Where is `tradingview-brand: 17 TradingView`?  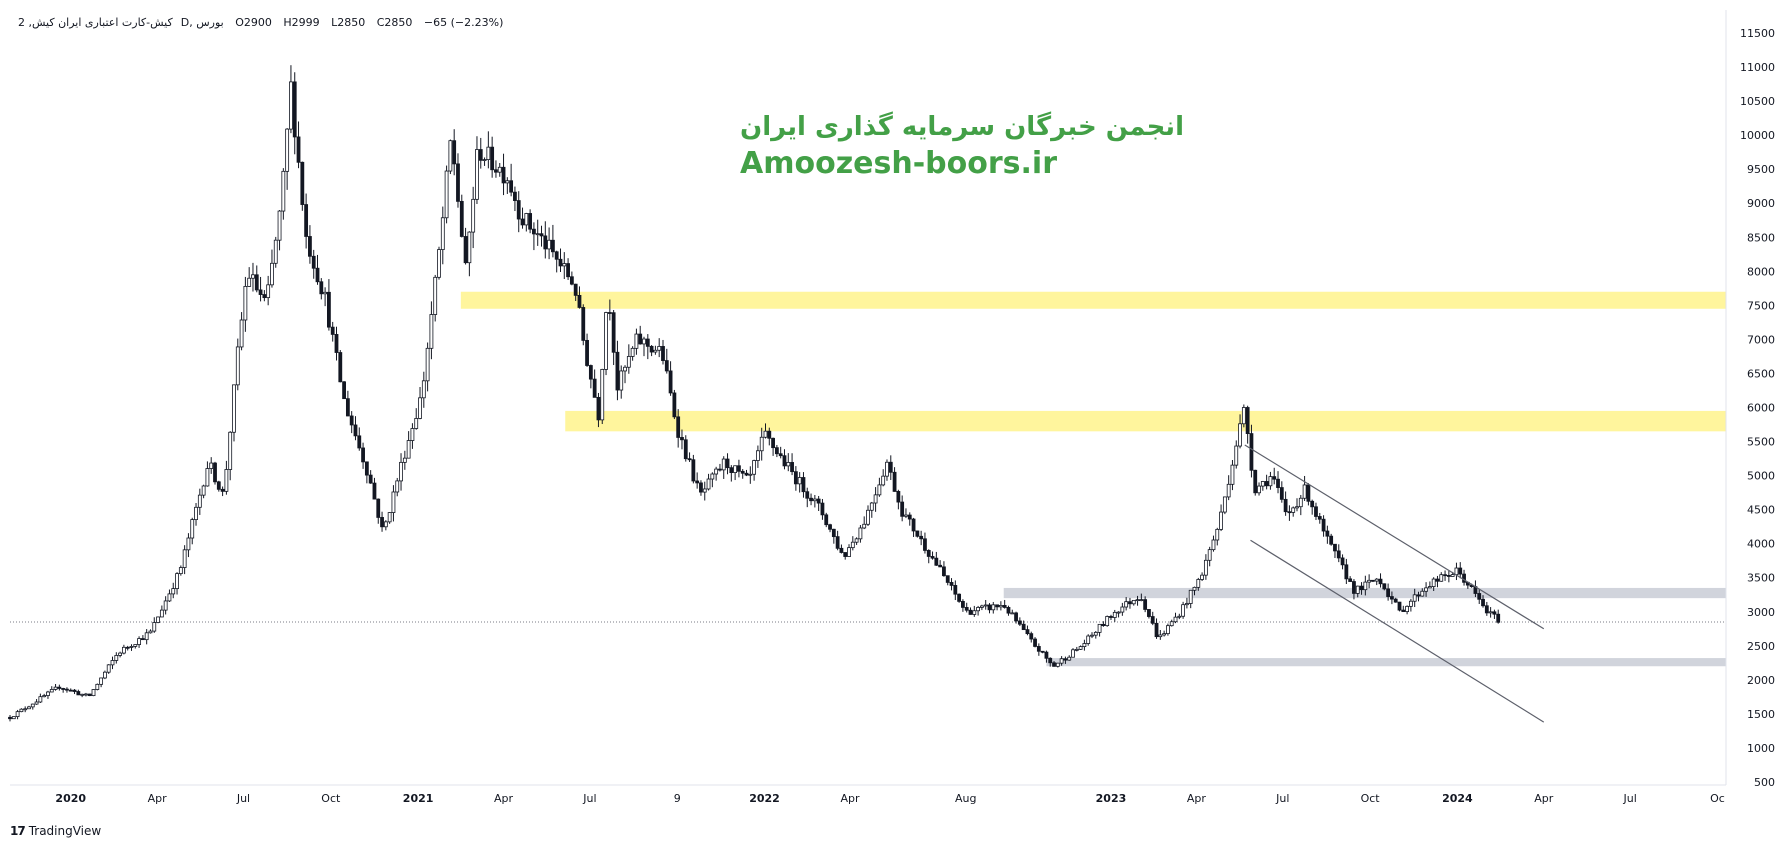 tradingview-brand: 17 TradingView is located at coordinates (55, 831).